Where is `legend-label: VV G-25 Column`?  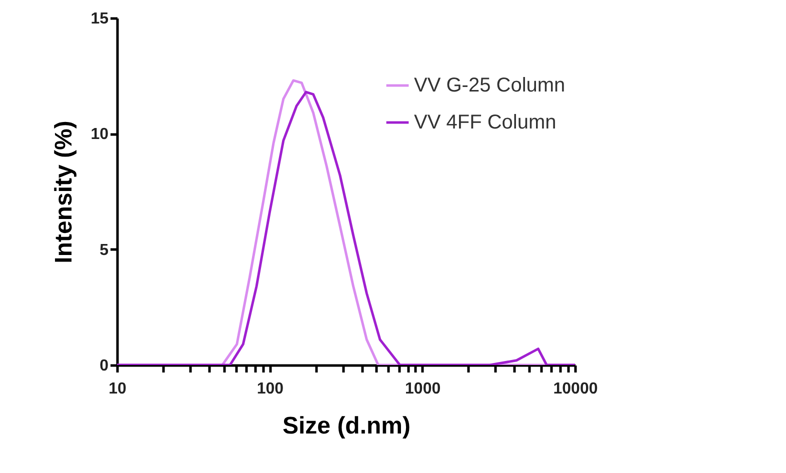
legend-label: VV G-25 Column is located at coordinates (490, 85).